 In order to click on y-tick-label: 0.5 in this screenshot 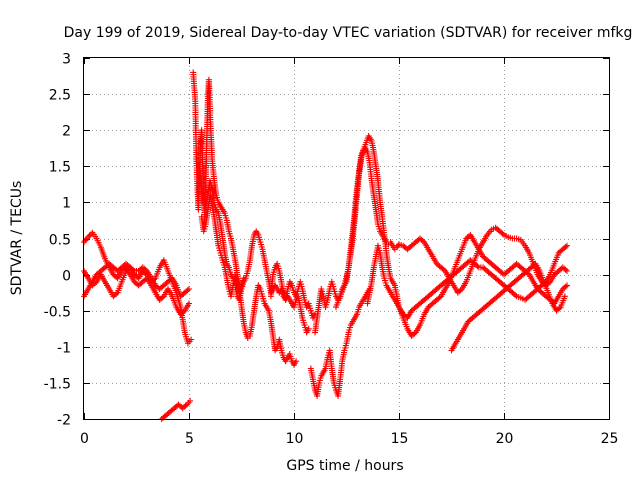, I will do `click(60, 241)`.